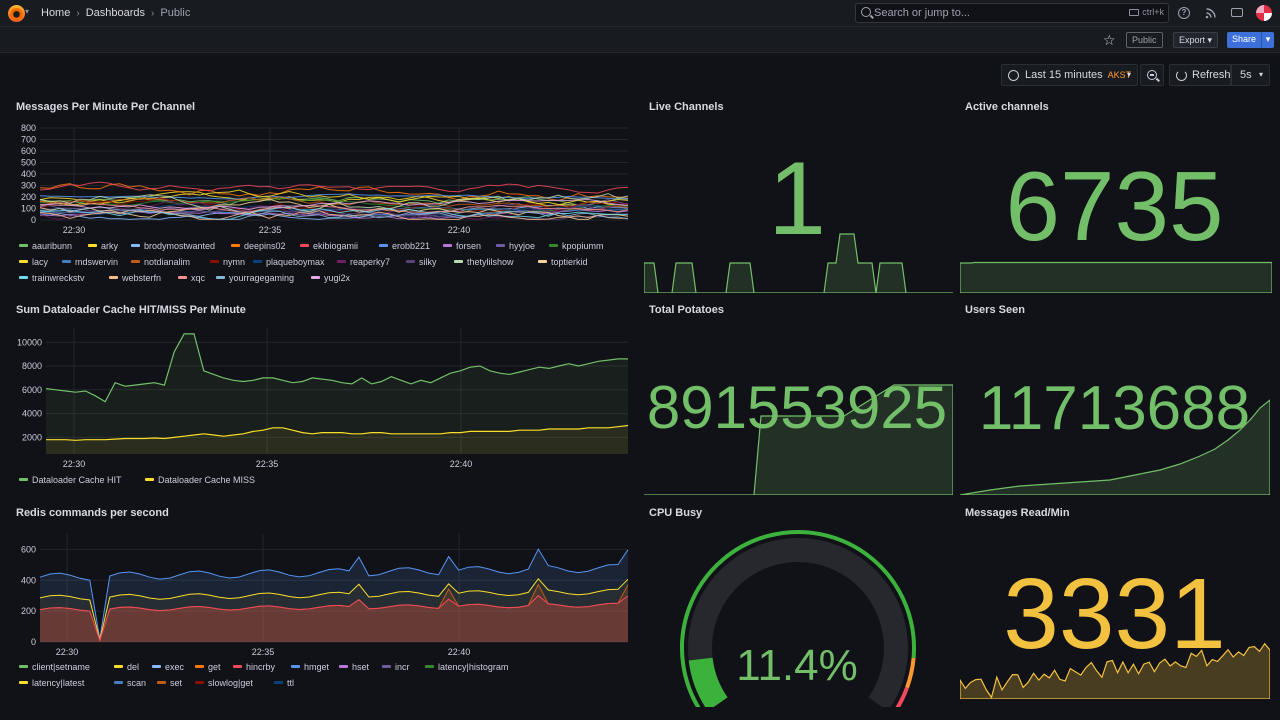 The width and height of the screenshot is (1280, 720). What do you see at coordinates (1007, 107) in the screenshot?
I see `panel-title: Active channels` at bounding box center [1007, 107].